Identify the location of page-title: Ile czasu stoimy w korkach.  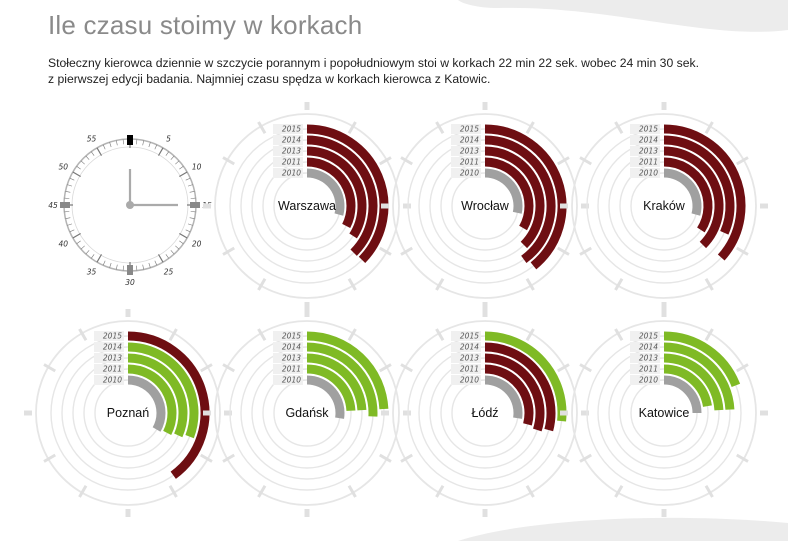
(205, 25).